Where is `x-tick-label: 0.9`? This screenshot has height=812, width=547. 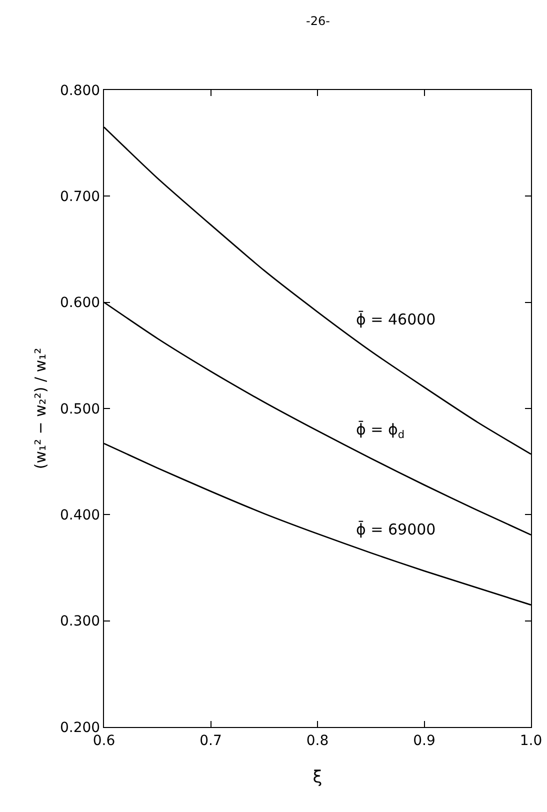
x-tick-label: 0.9 is located at coordinates (424, 740).